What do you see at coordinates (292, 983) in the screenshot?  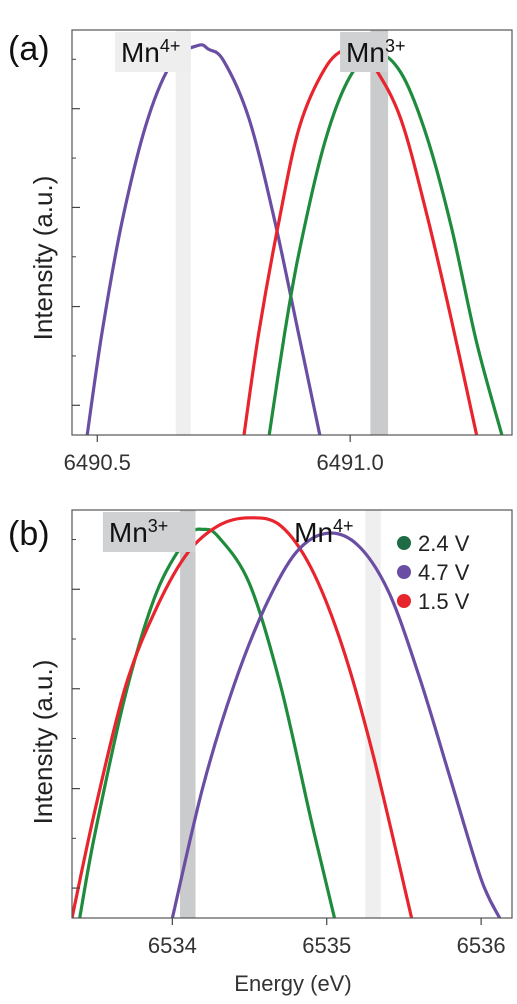 I see `x-axis-label: Energy (eV)` at bounding box center [292, 983].